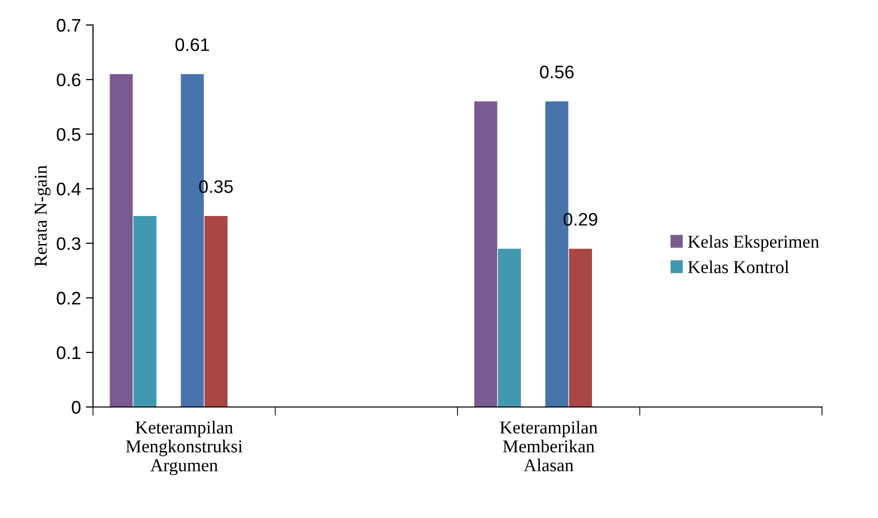  I want to click on data-label: 0.61, so click(192, 45).